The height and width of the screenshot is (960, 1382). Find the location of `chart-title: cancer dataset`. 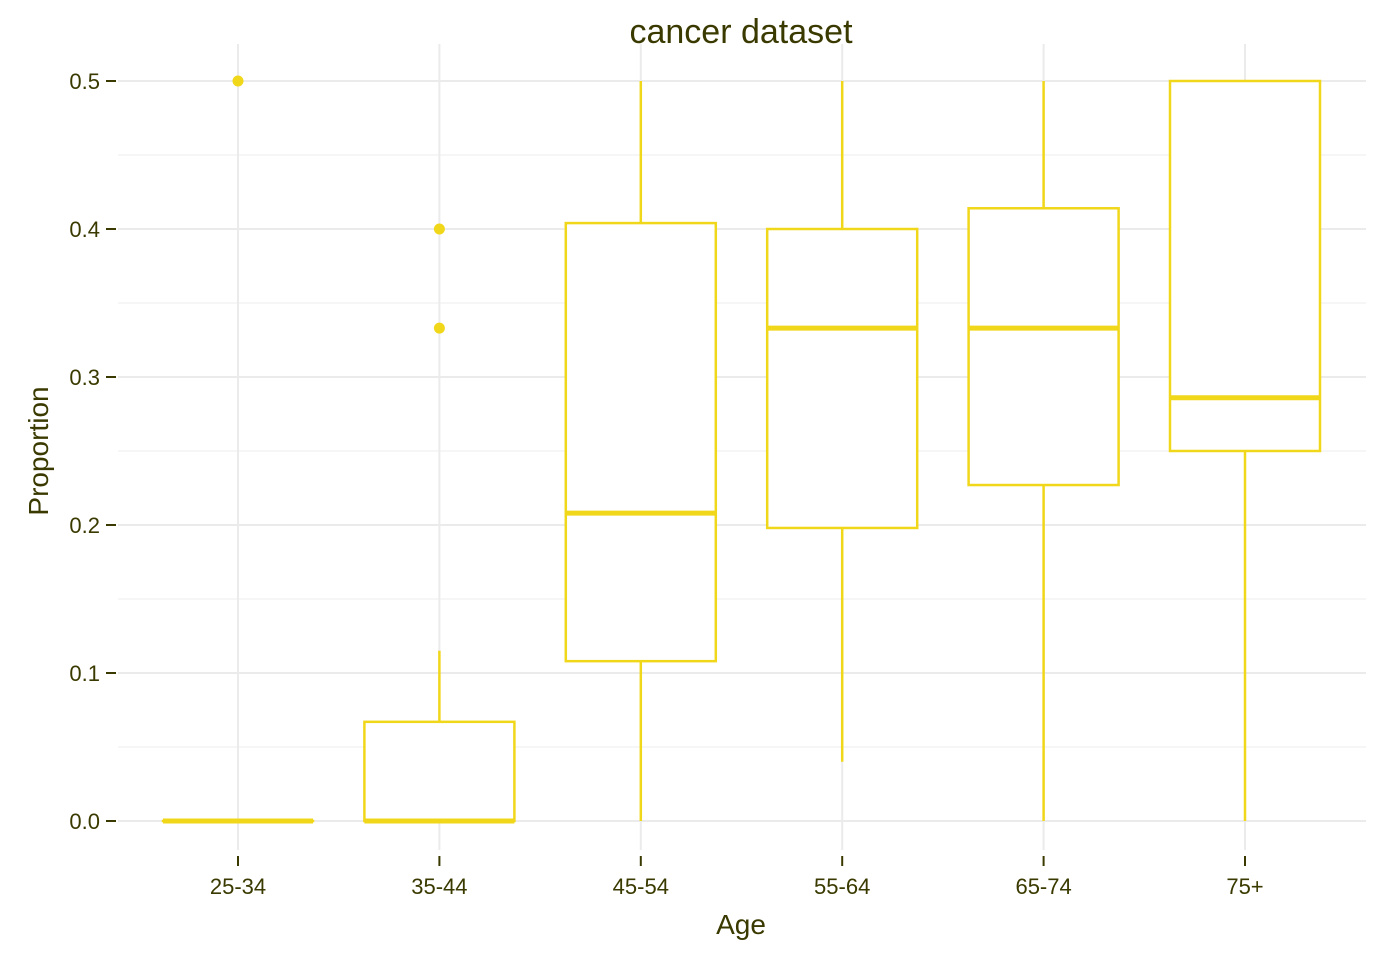

chart-title: cancer dataset is located at coordinates (741, 32).